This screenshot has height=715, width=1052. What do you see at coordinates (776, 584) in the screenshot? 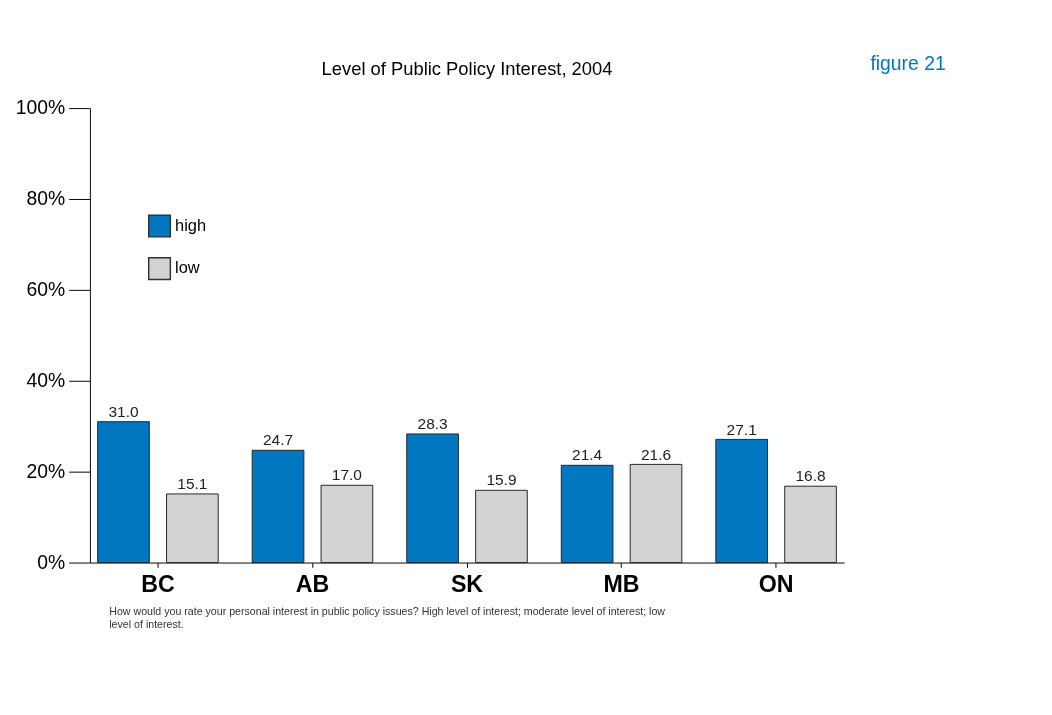
I see `x-tick-label: ON` at bounding box center [776, 584].